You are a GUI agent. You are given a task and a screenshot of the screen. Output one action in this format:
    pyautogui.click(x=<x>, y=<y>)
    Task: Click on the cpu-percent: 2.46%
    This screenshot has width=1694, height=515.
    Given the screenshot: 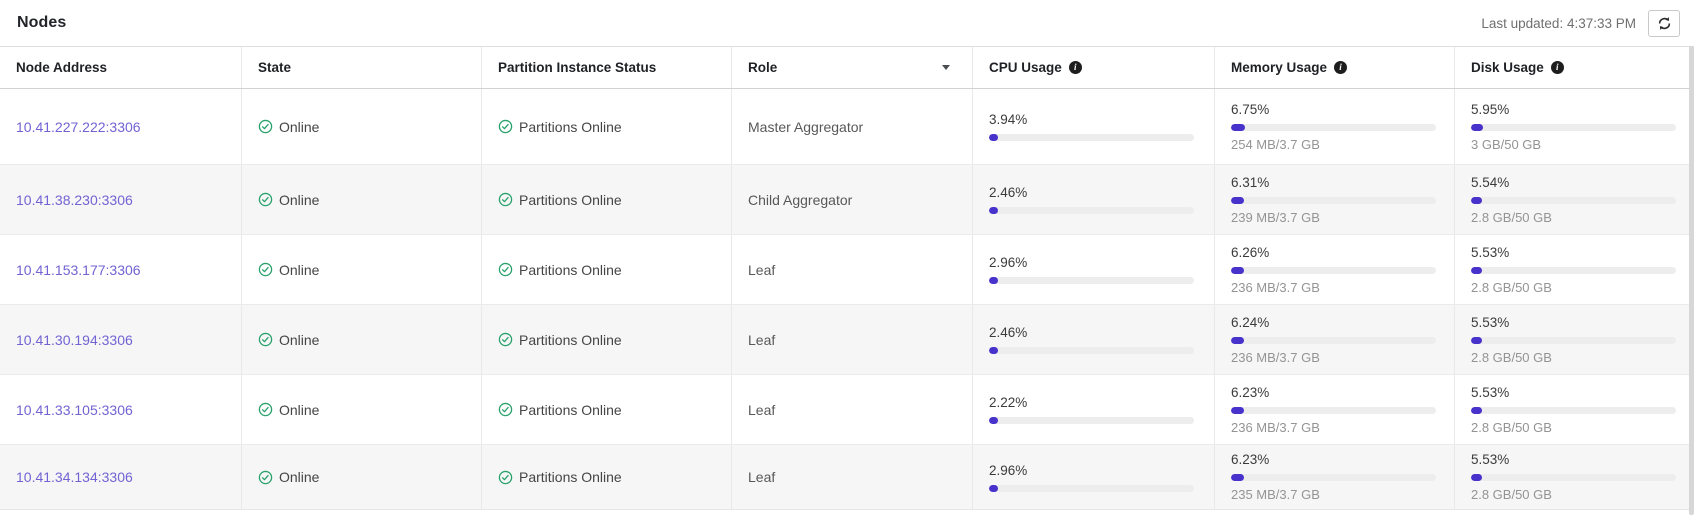 What is the action you would take?
    pyautogui.click(x=1008, y=332)
    